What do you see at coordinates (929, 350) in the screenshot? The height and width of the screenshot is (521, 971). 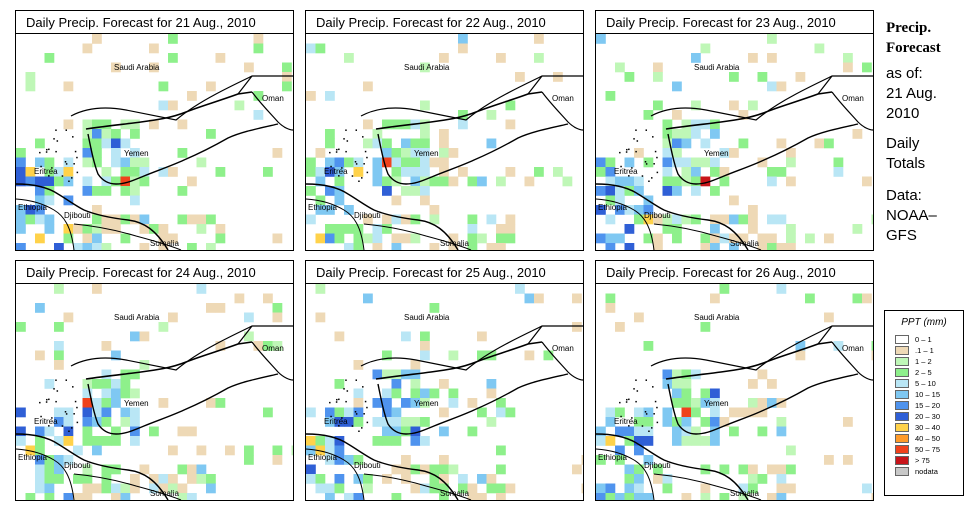 I see `legend-item: .1 – 1` at bounding box center [929, 350].